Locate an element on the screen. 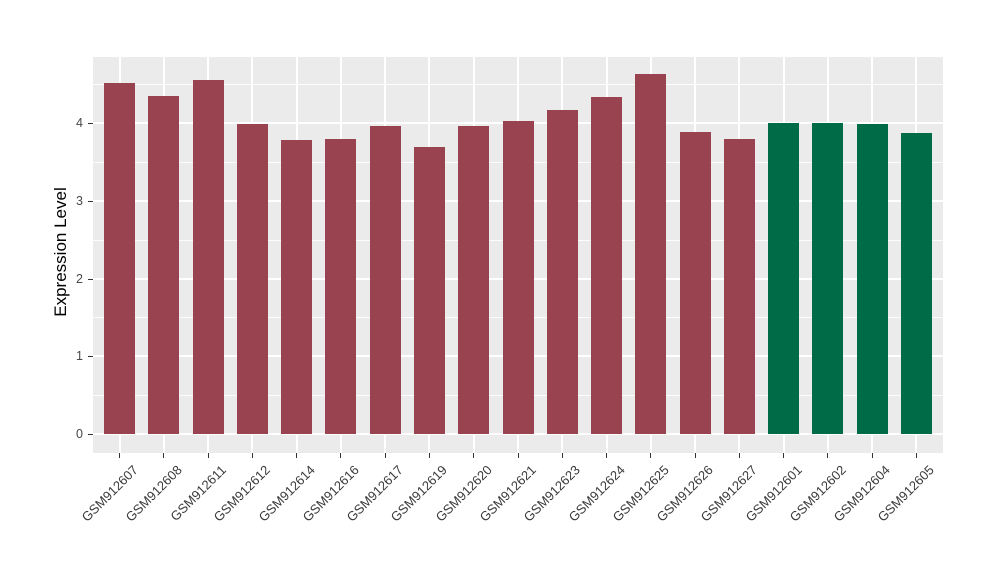  bar-GSM912612 is located at coordinates (252, 279).